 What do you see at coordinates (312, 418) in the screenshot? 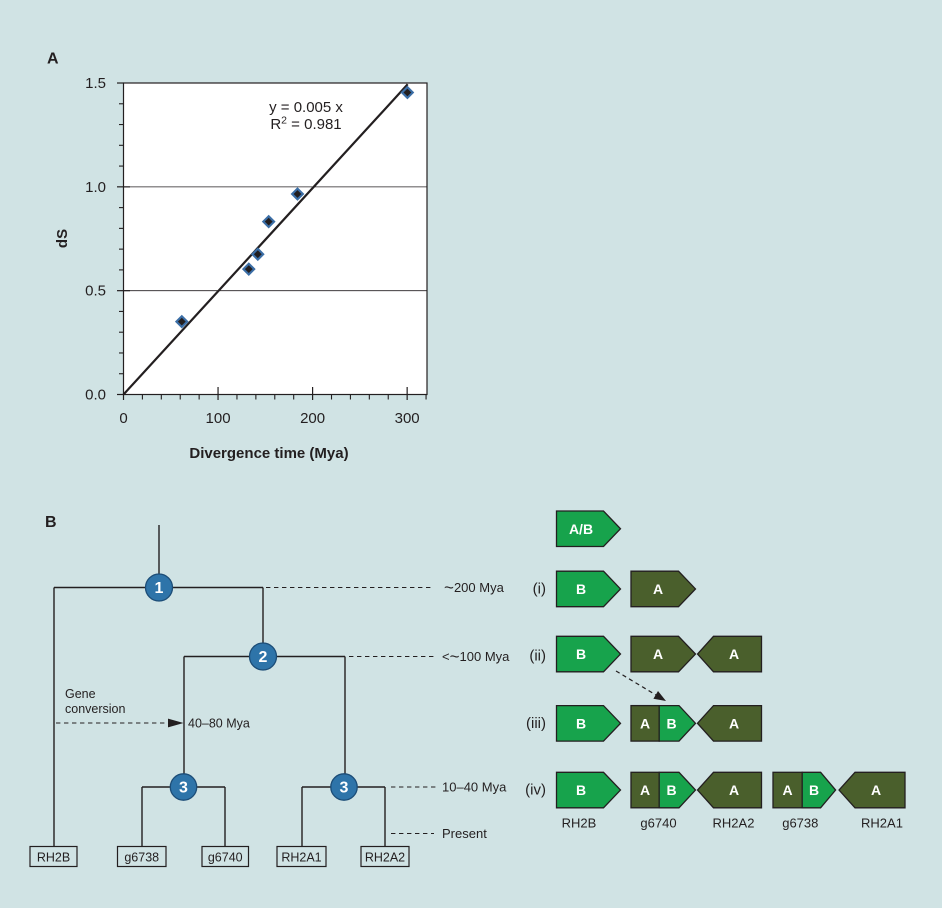
I see `svg-text: 200` at bounding box center [312, 418].